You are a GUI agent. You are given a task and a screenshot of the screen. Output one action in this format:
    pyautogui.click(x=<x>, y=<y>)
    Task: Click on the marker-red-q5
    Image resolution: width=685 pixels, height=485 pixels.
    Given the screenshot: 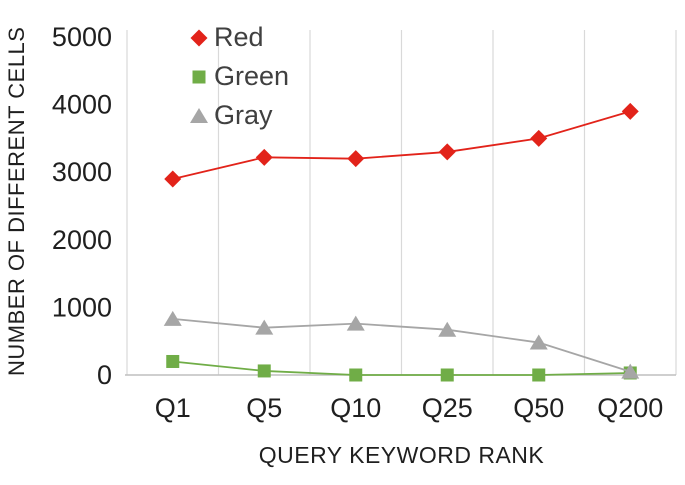 What is the action you would take?
    pyautogui.click(x=264, y=157)
    